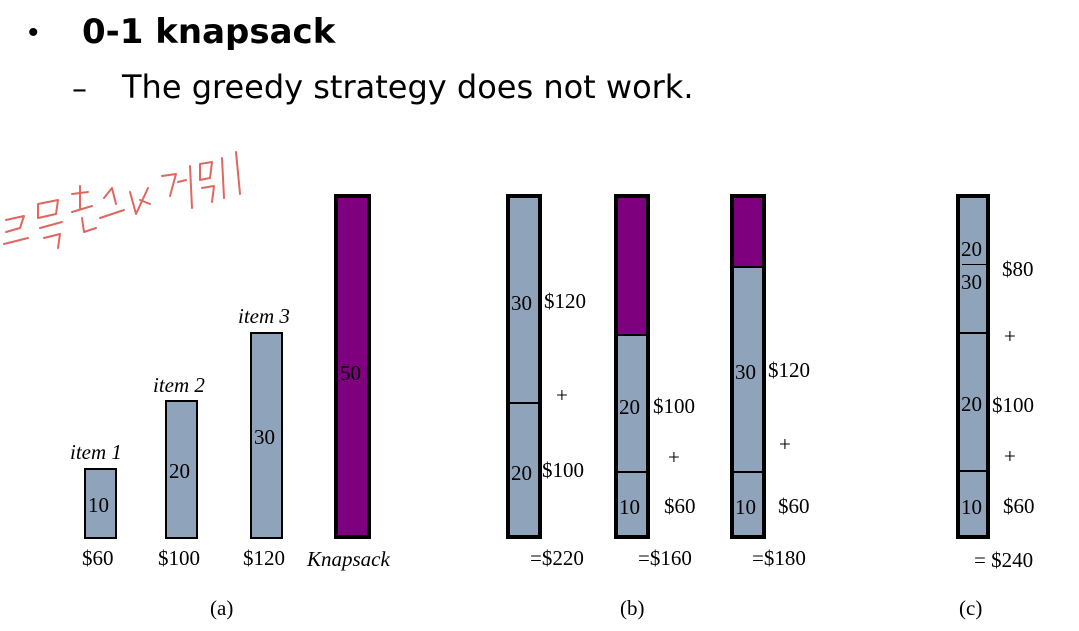 The width and height of the screenshot is (1079, 631). I want to click on item-3-weight: 30, so click(264, 437).